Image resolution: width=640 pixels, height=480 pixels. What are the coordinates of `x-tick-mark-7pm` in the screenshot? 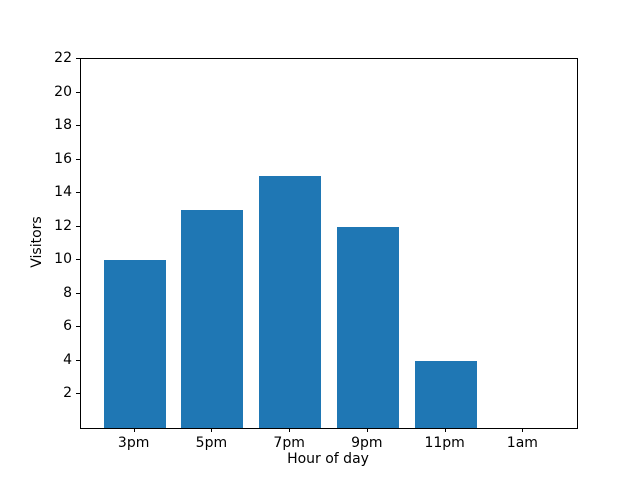 It's located at (290, 430).